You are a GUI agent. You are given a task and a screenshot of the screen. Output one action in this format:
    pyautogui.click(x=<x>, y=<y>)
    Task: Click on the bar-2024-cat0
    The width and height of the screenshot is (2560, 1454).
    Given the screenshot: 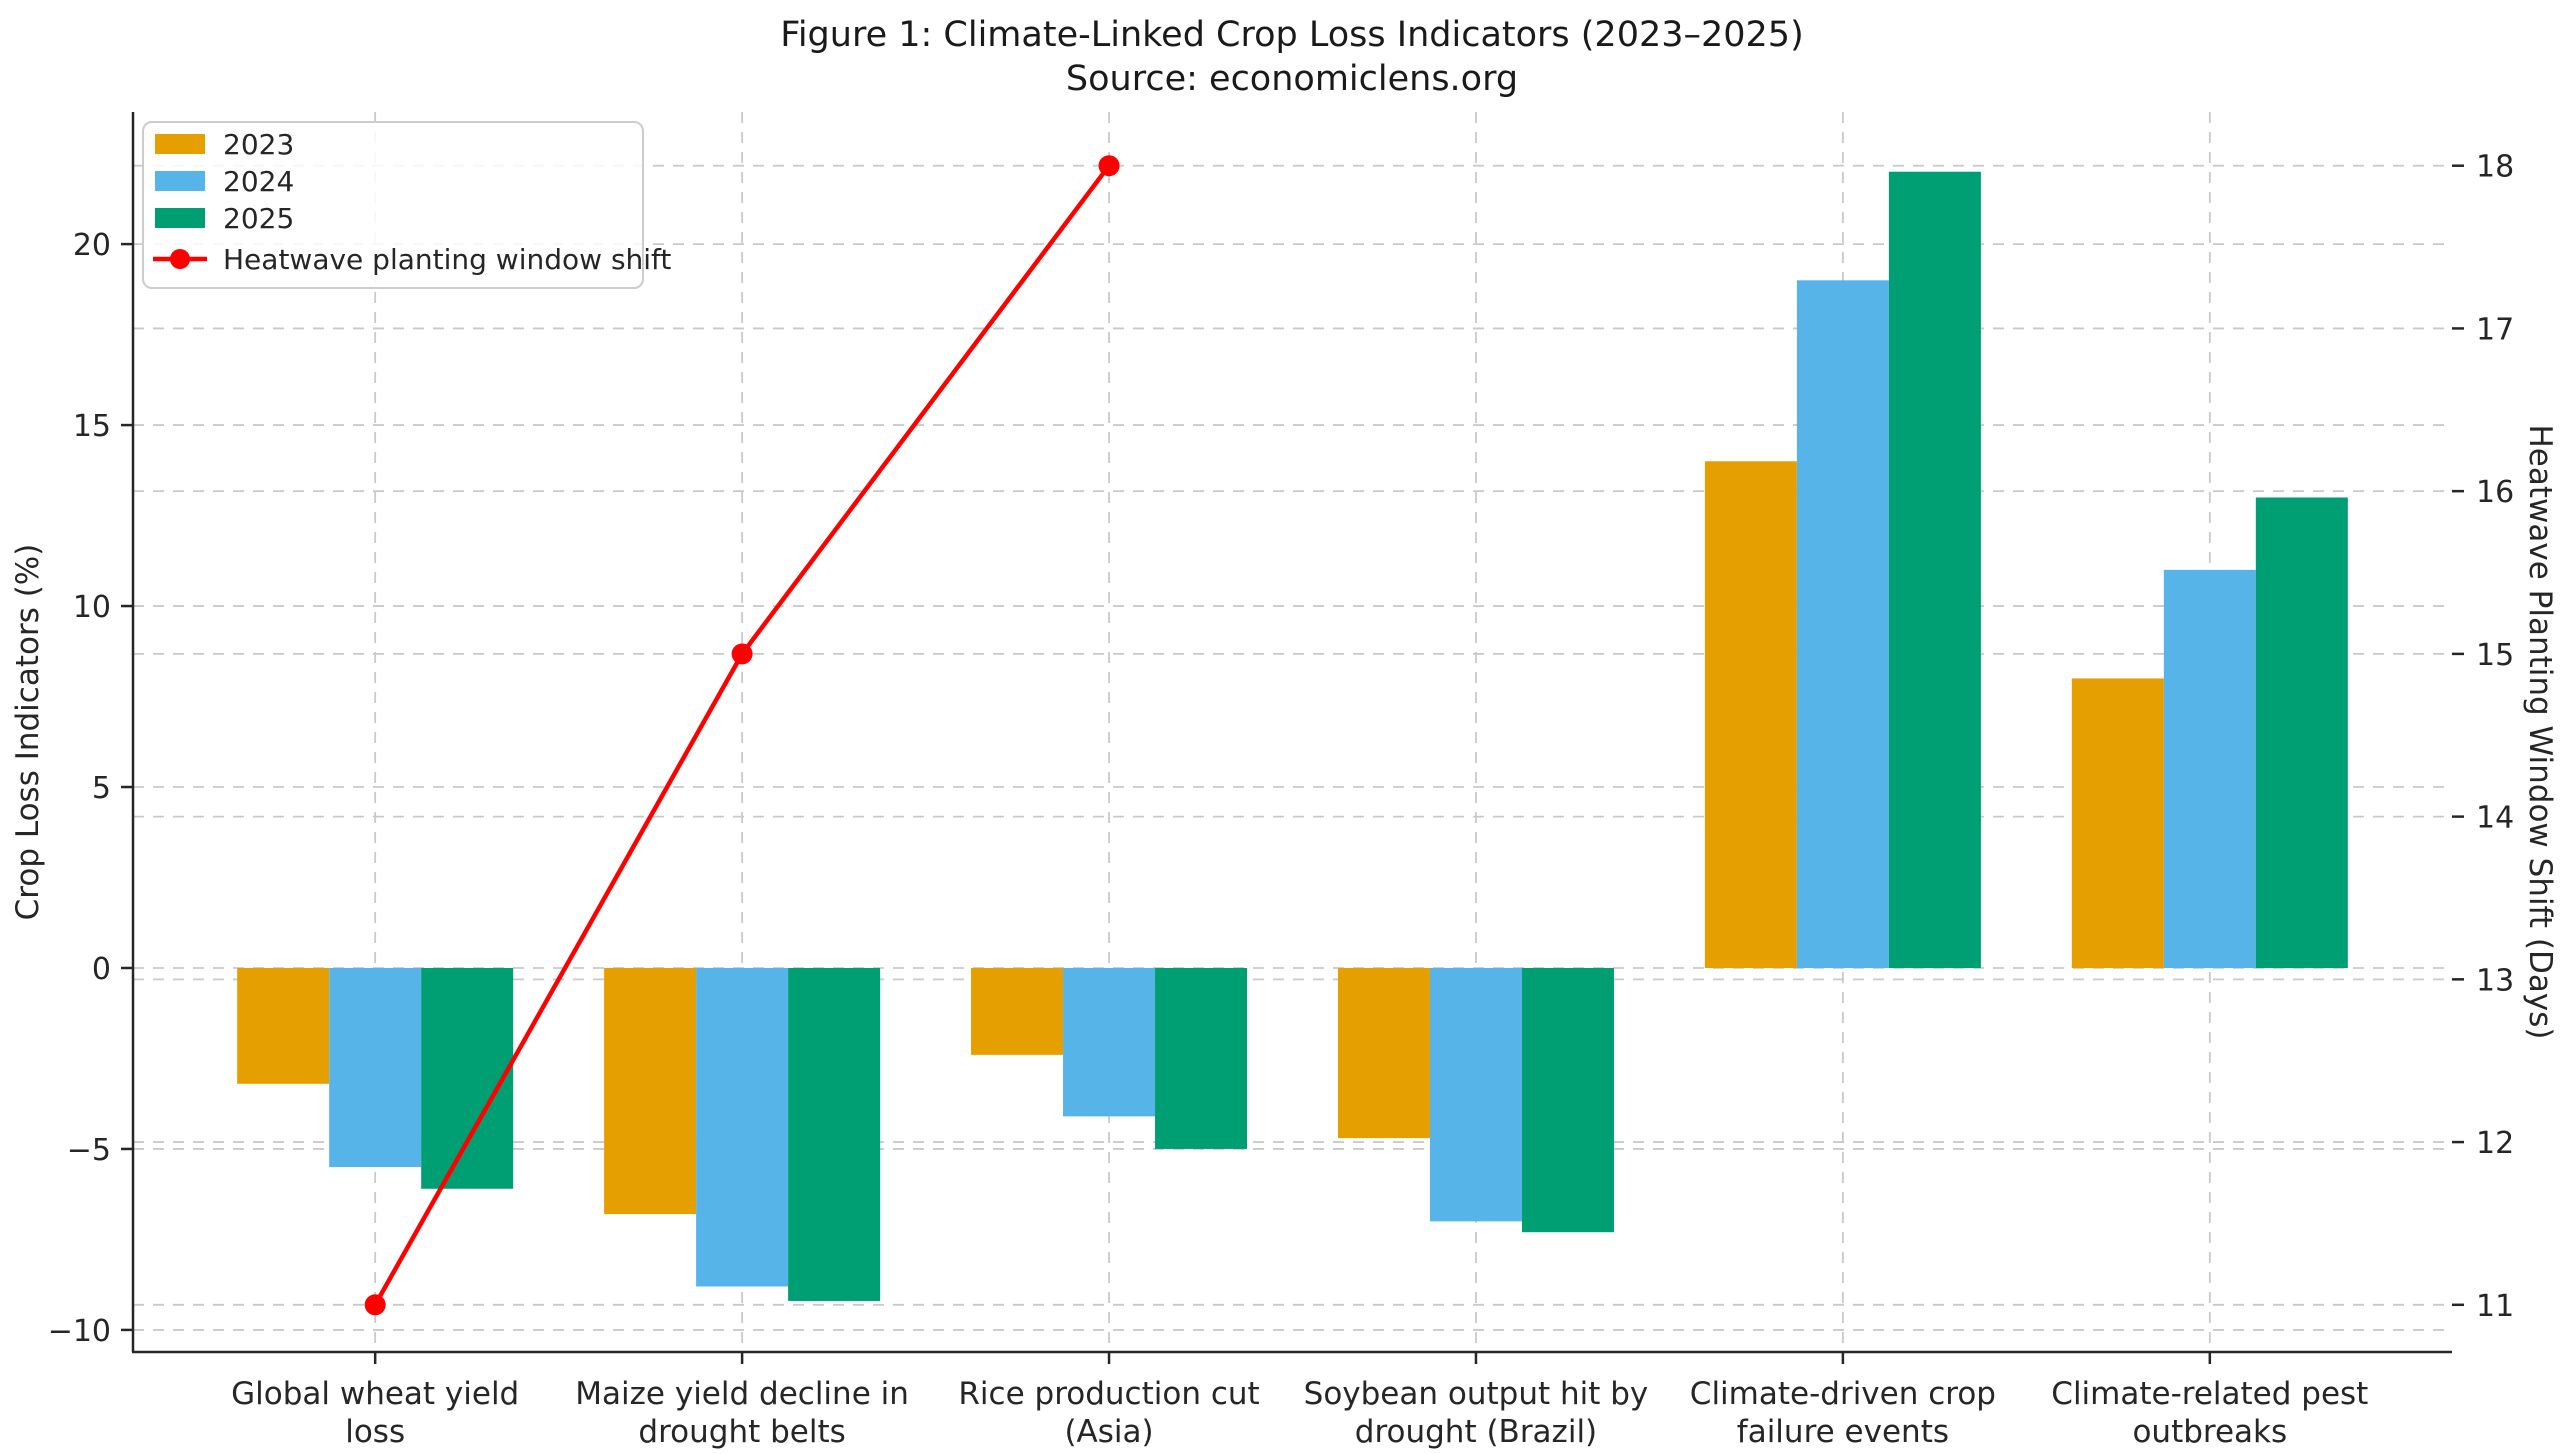 What is the action you would take?
    pyautogui.click(x=375, y=1067)
    